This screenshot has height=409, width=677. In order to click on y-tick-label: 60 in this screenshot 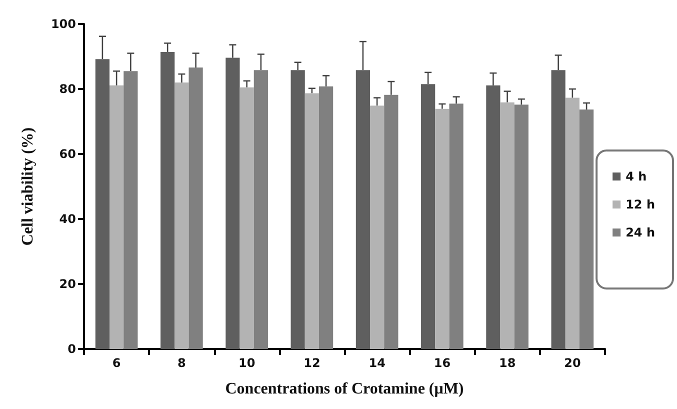, I will do `click(67, 154)`.